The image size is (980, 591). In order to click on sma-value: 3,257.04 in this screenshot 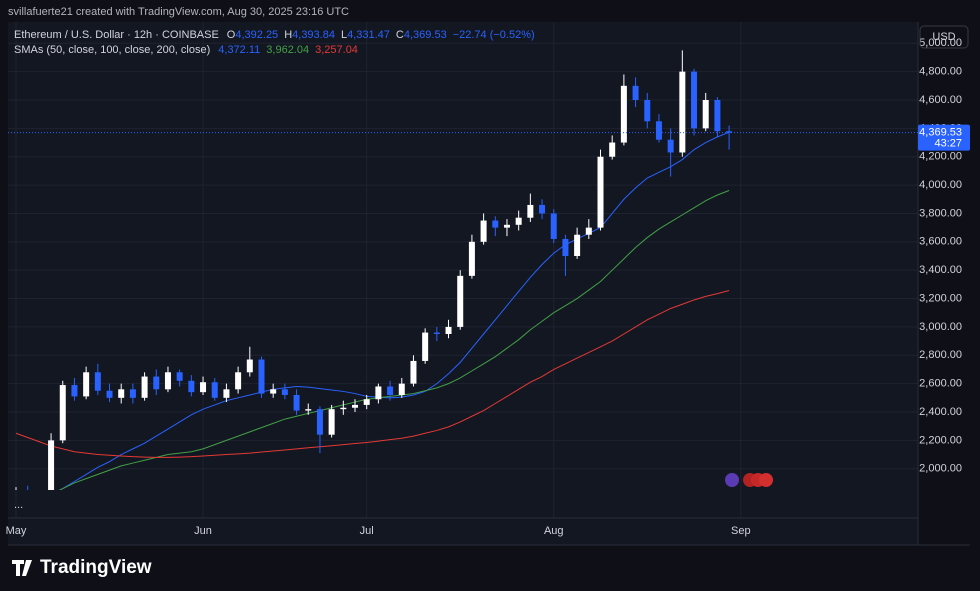, I will do `click(336, 50)`.